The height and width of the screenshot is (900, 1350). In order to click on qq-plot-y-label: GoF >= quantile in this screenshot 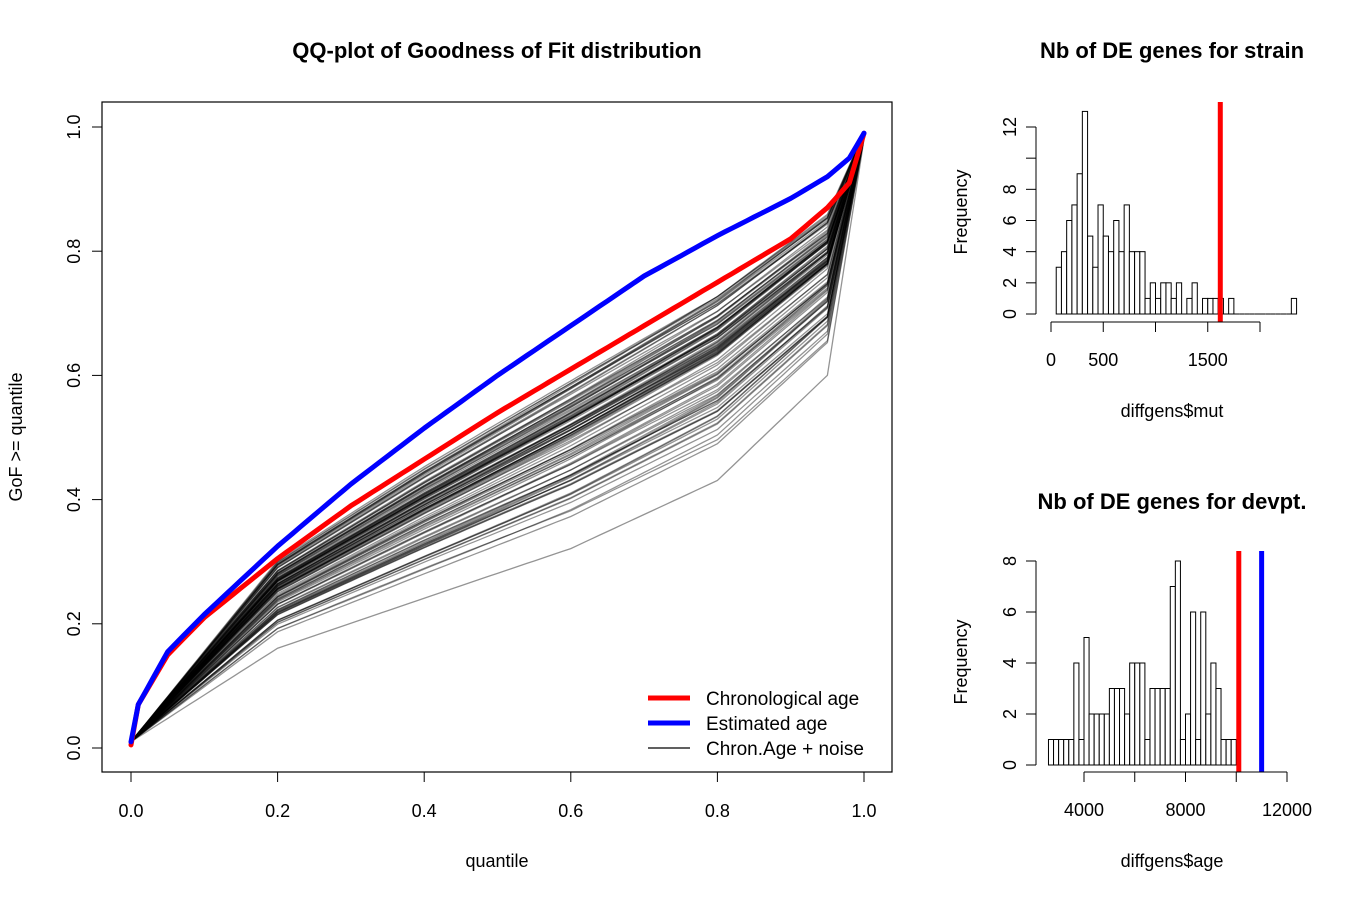, I will do `click(16, 436)`.